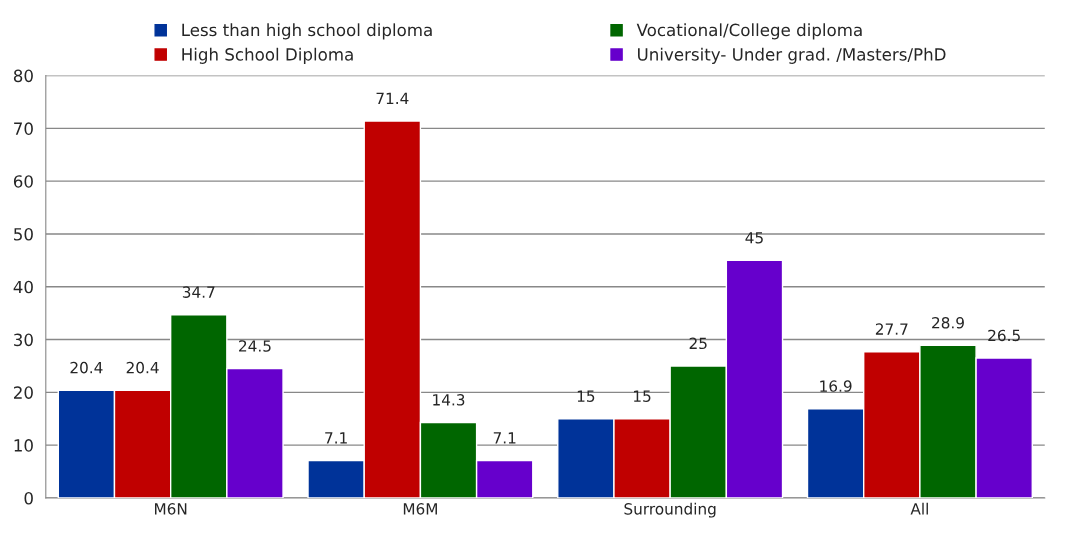 The width and height of the screenshot is (1065, 536). What do you see at coordinates (23, 76) in the screenshot?
I see `y-tick-label: 80` at bounding box center [23, 76].